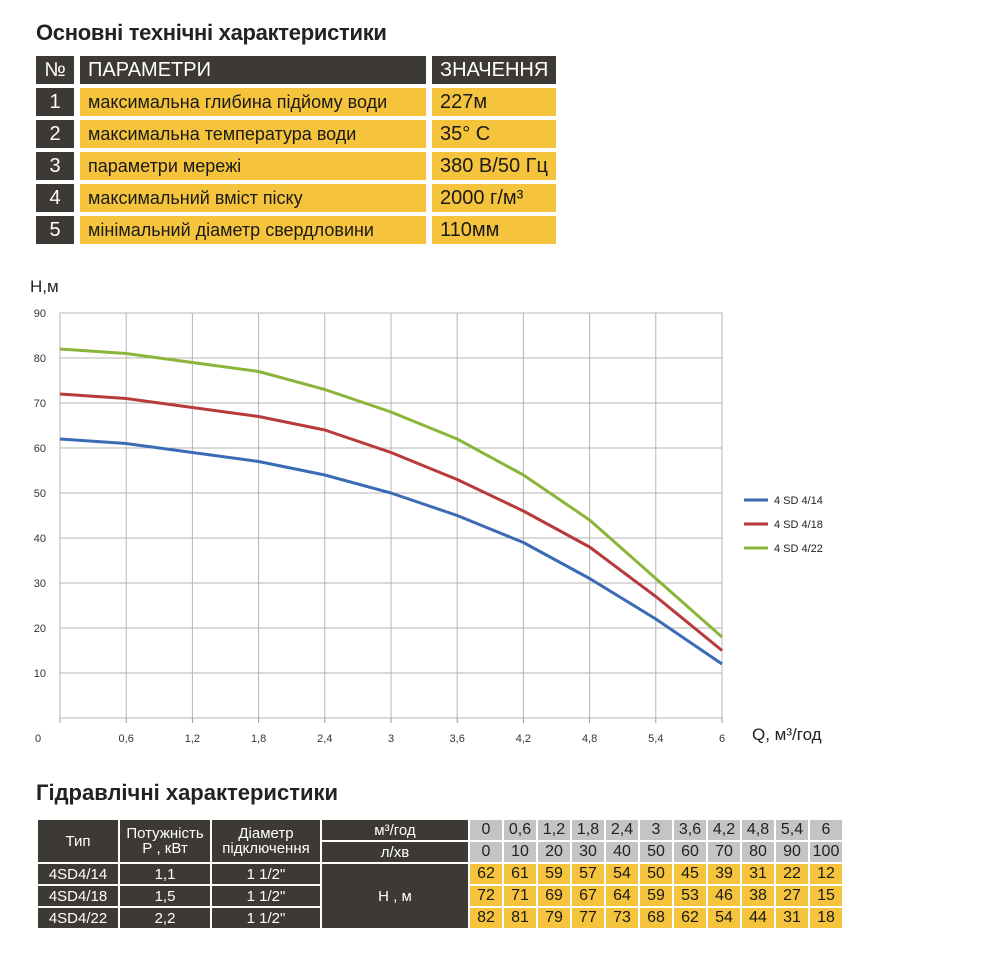 Image resolution: width=1000 pixels, height=966 pixels. Describe the element at coordinates (520, 830) in the screenshot. I see `hyd-q-m3h-cell: 0,6` at that location.